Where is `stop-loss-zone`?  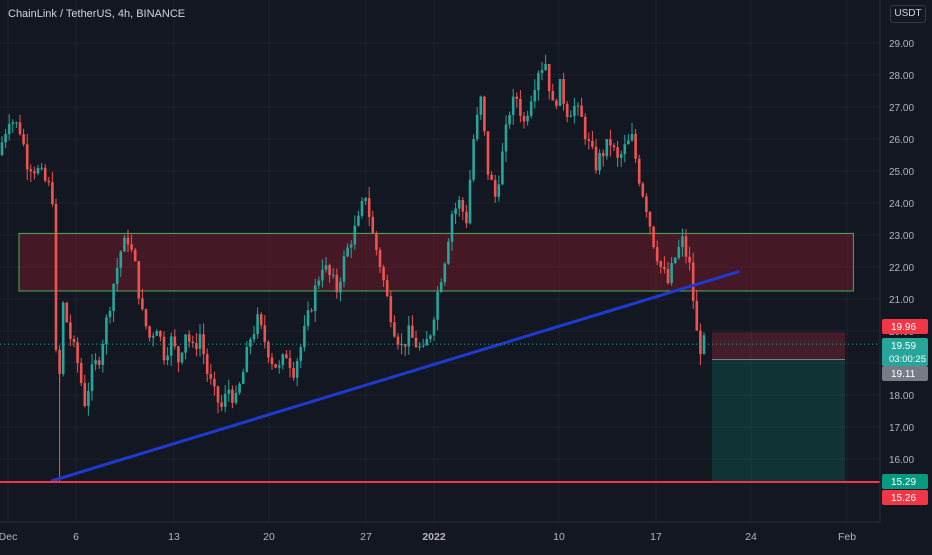
stop-loss-zone is located at coordinates (778, 346).